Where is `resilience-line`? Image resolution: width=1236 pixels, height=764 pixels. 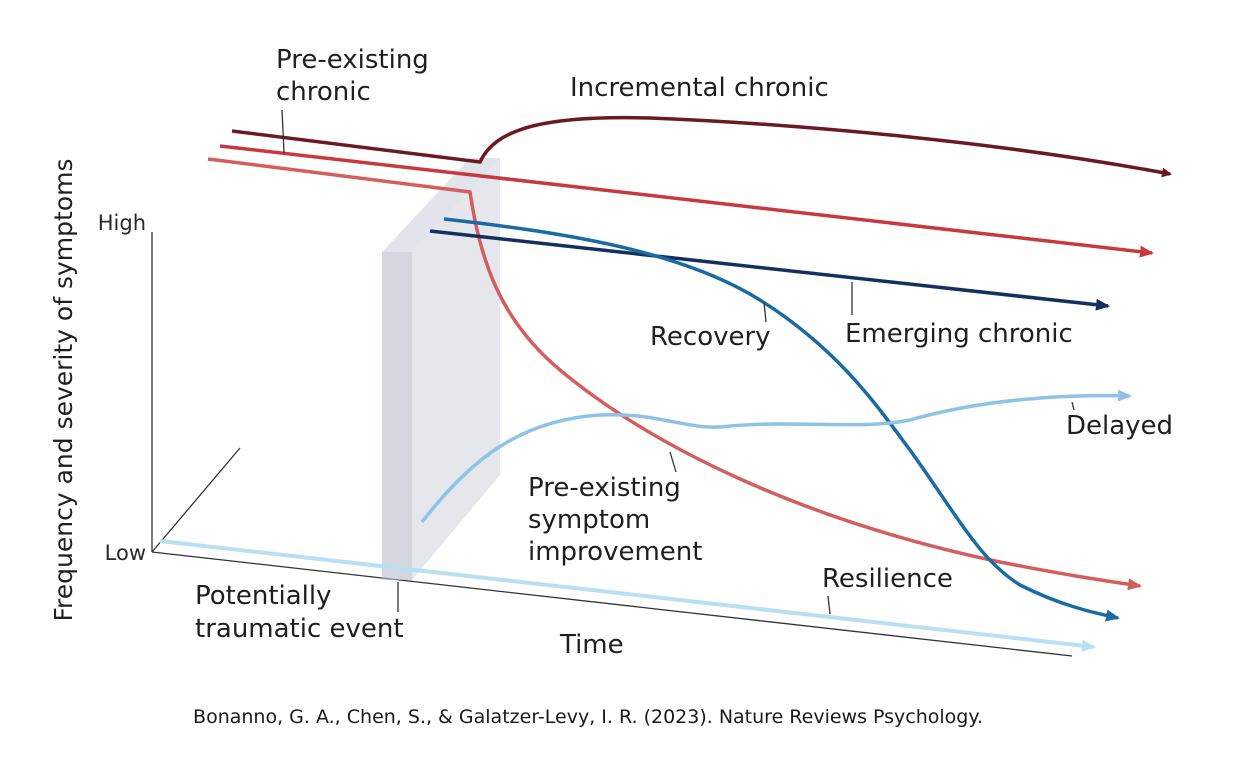
resilience-line is located at coordinates (627, 595).